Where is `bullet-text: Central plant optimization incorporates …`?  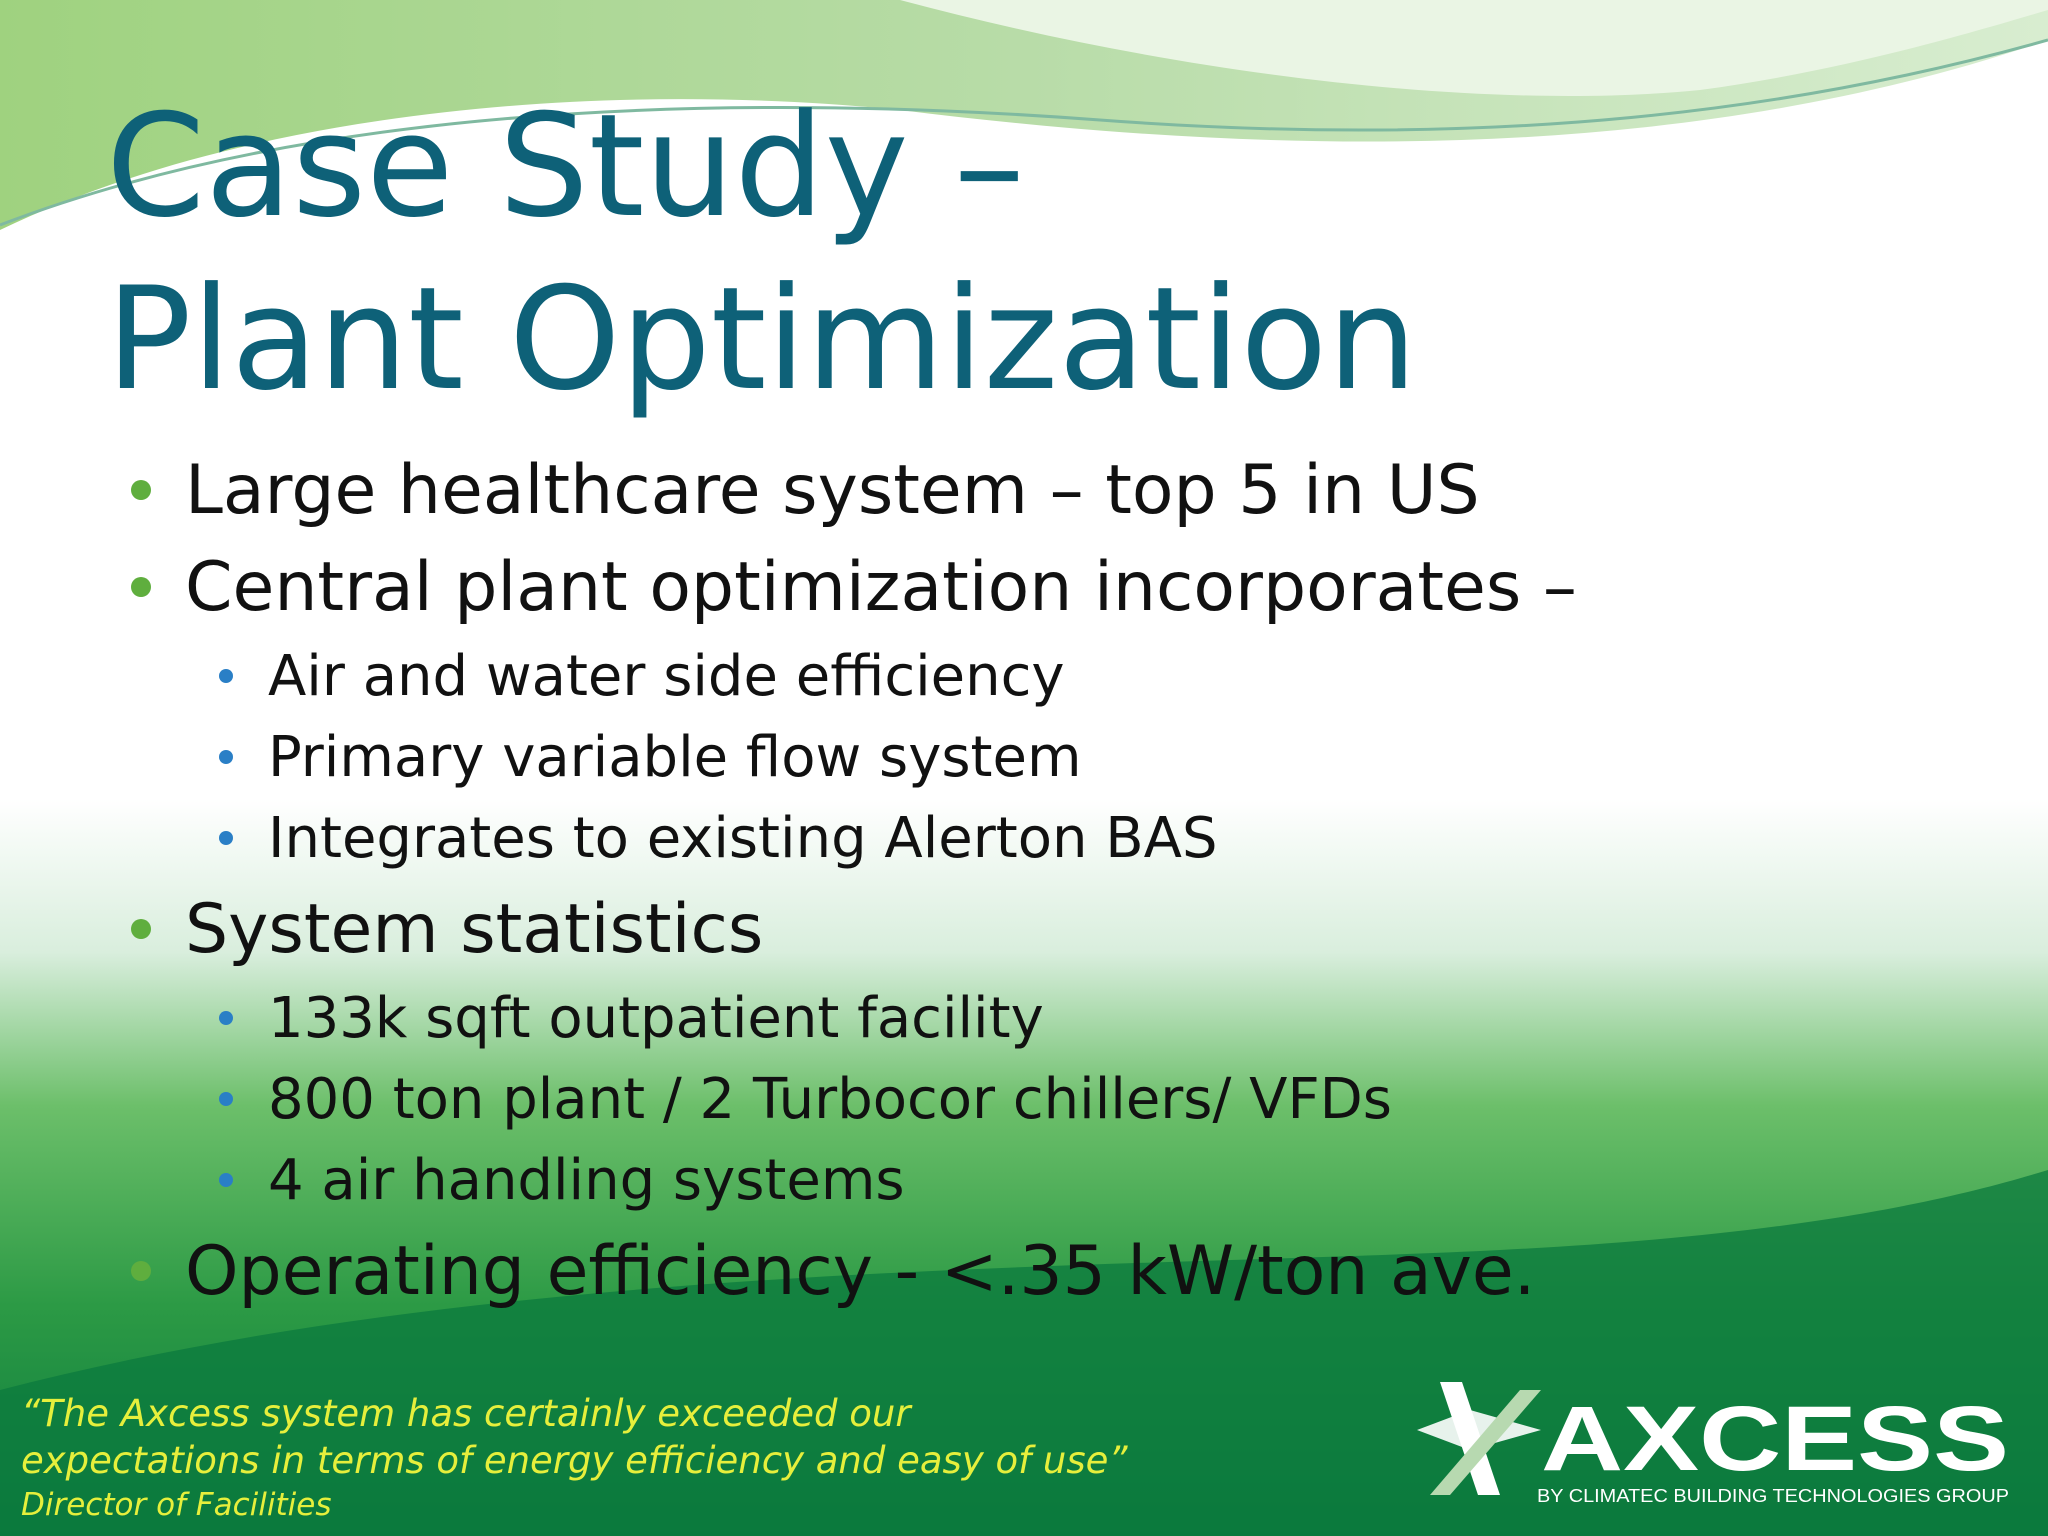
bullet-text: Central plant optimization incorporates … is located at coordinates (881, 587).